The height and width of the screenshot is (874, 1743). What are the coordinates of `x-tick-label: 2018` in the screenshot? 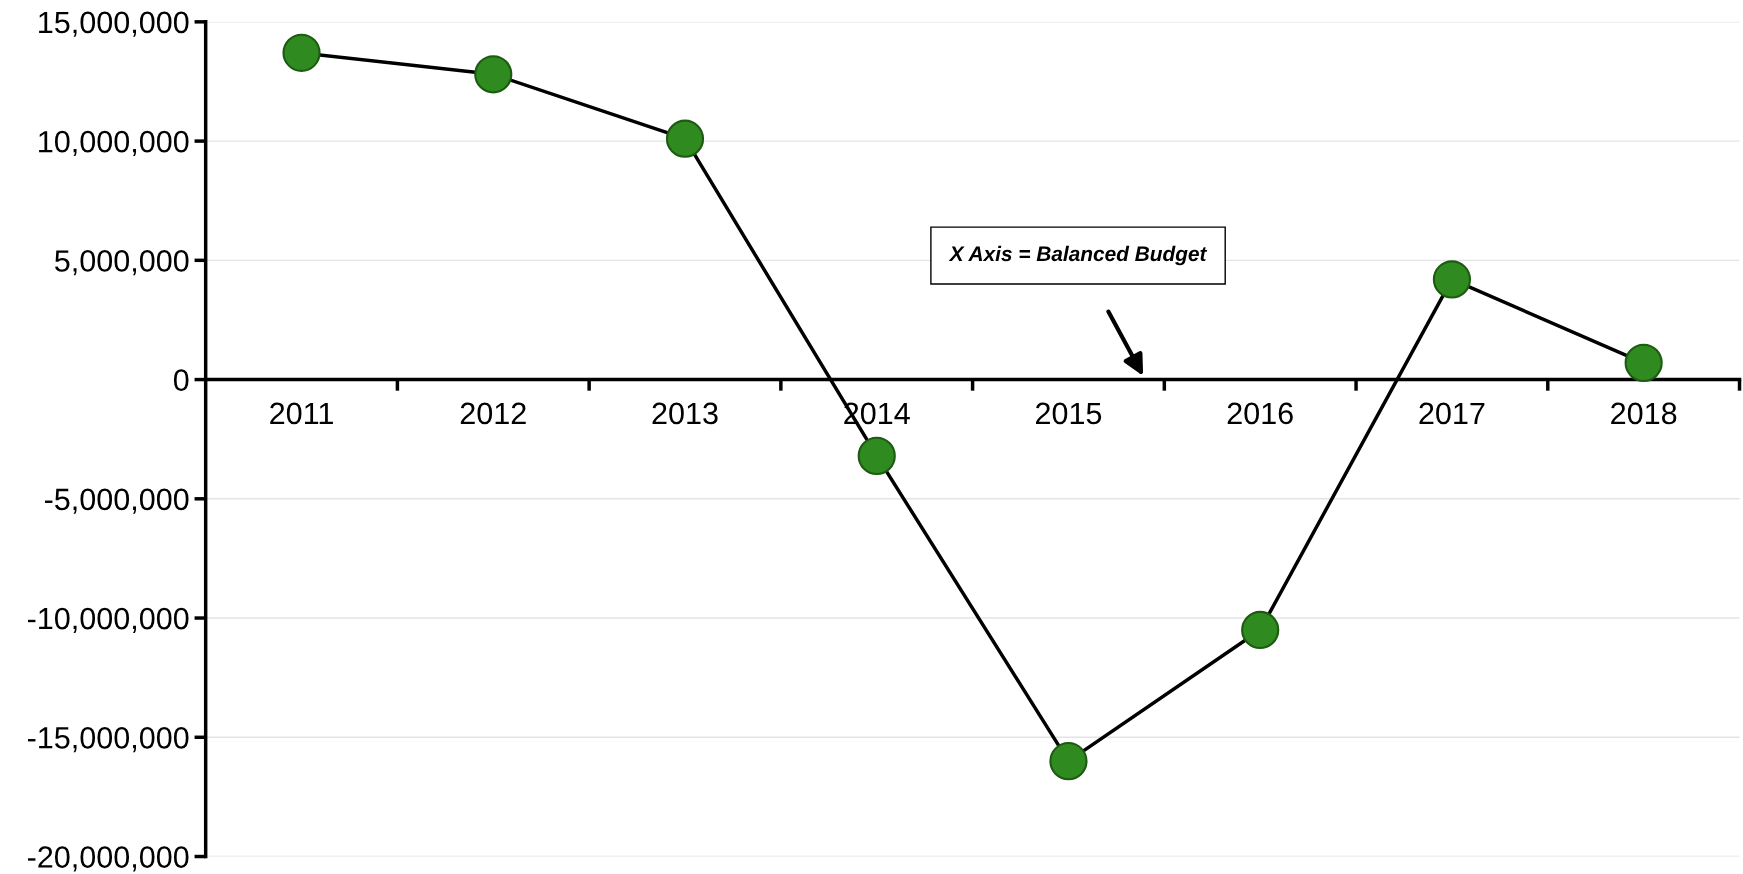 It's located at (1644, 413).